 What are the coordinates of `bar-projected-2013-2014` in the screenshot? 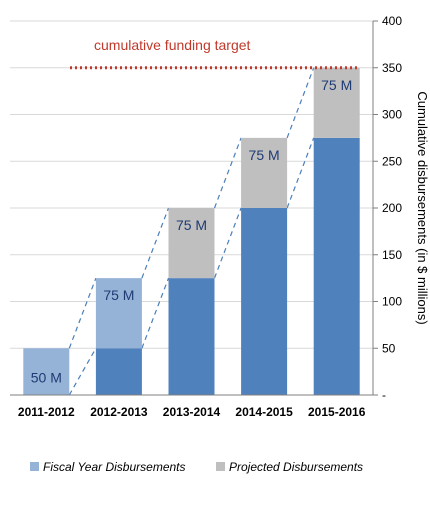 It's located at (191, 243).